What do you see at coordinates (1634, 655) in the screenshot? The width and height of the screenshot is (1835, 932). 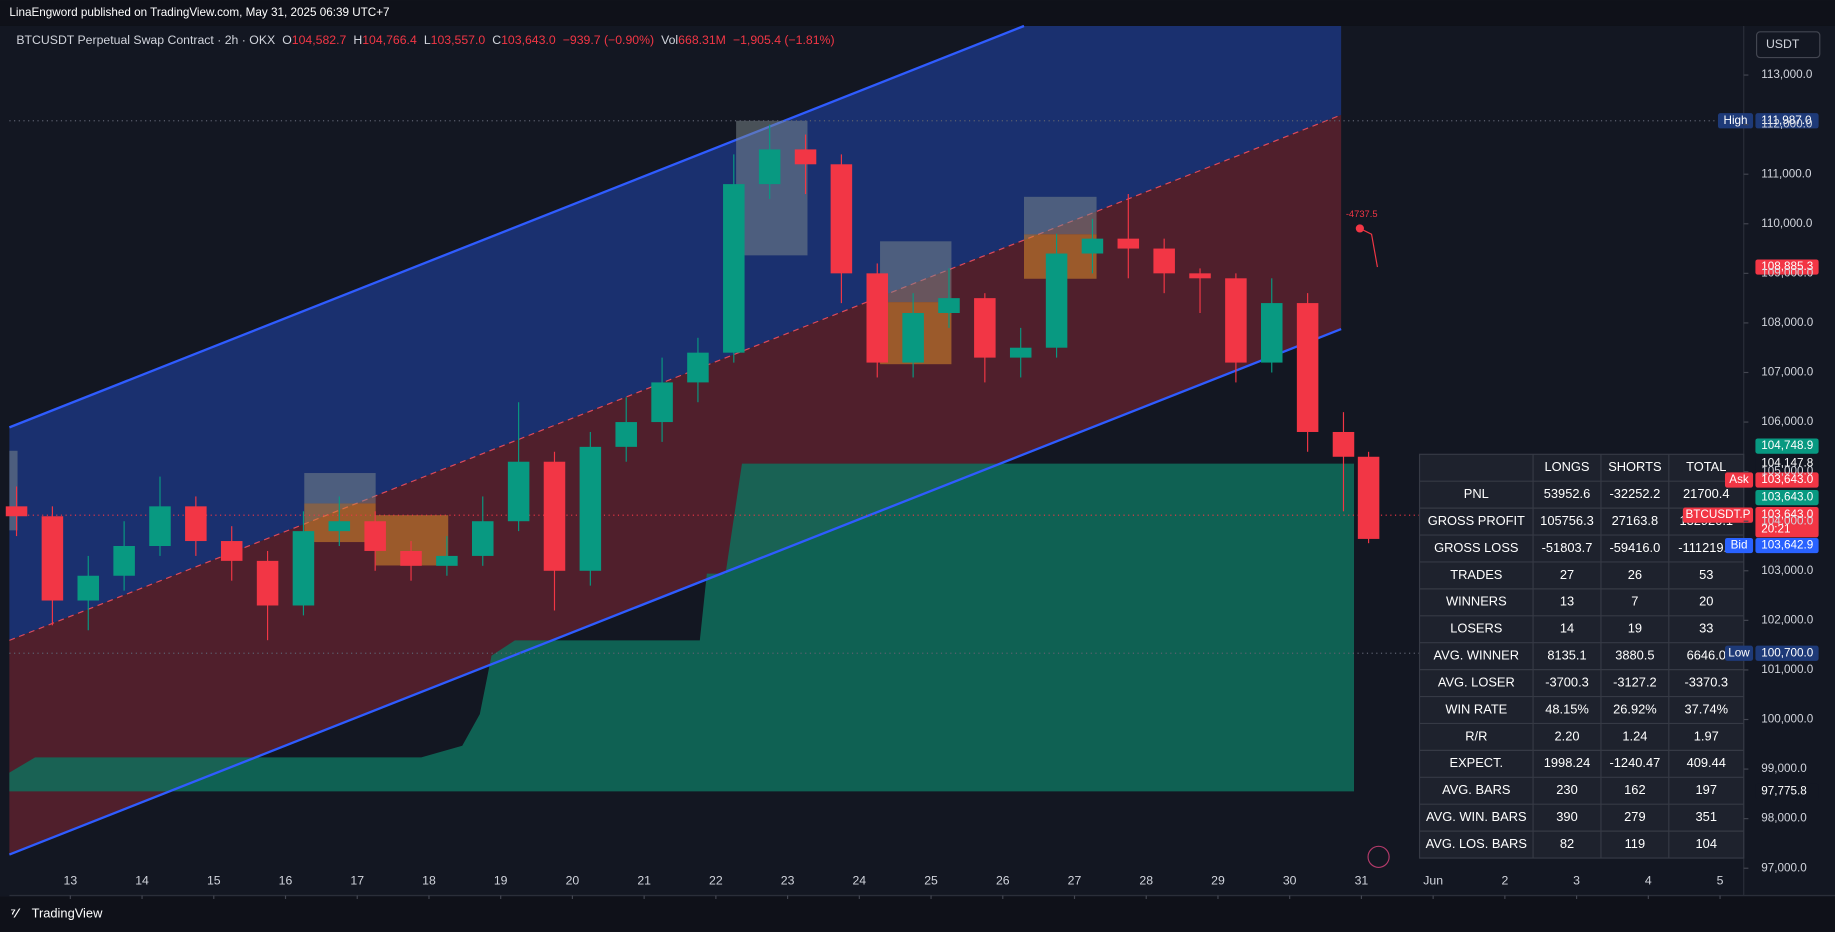 I see `table-cell: 3880.5` at bounding box center [1634, 655].